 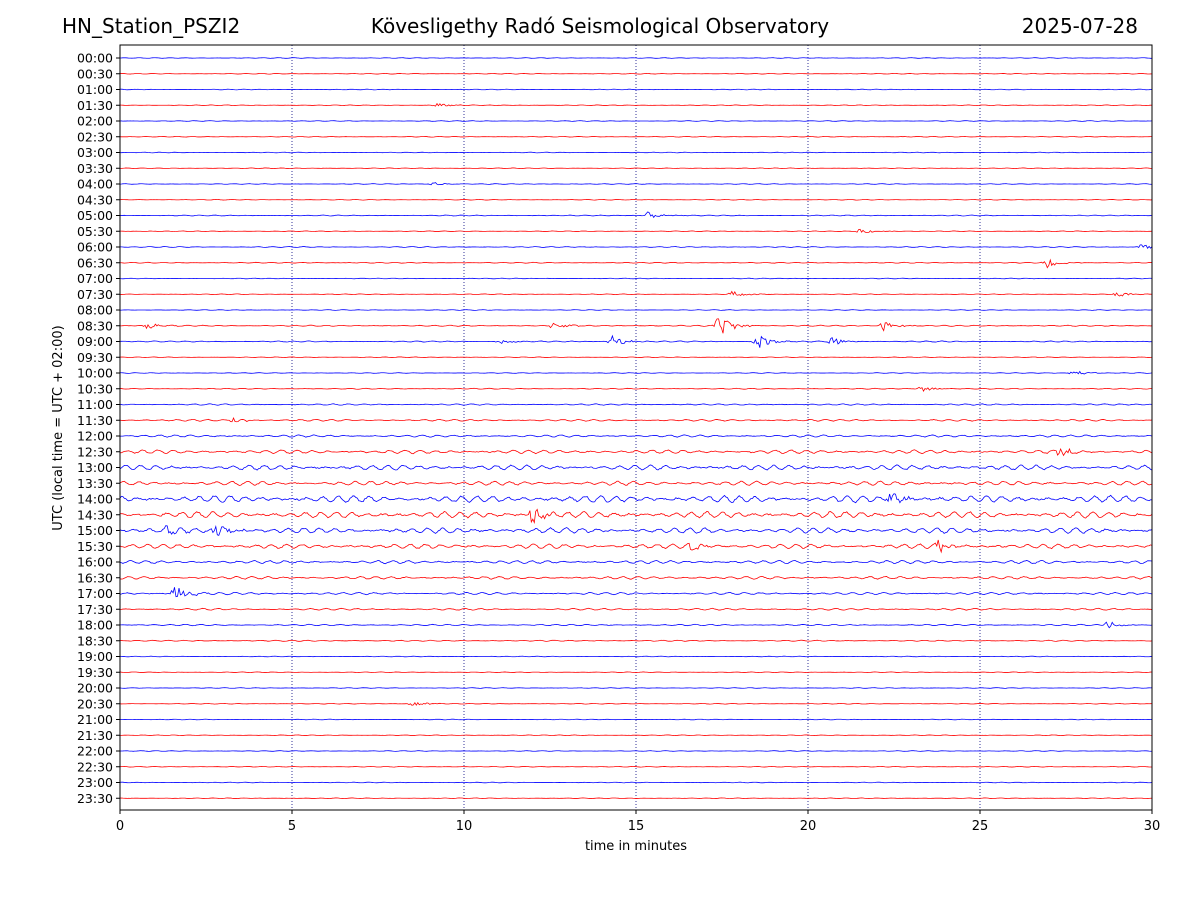 What do you see at coordinates (95, 152) in the screenshot?
I see `y-tick-label: 03:00` at bounding box center [95, 152].